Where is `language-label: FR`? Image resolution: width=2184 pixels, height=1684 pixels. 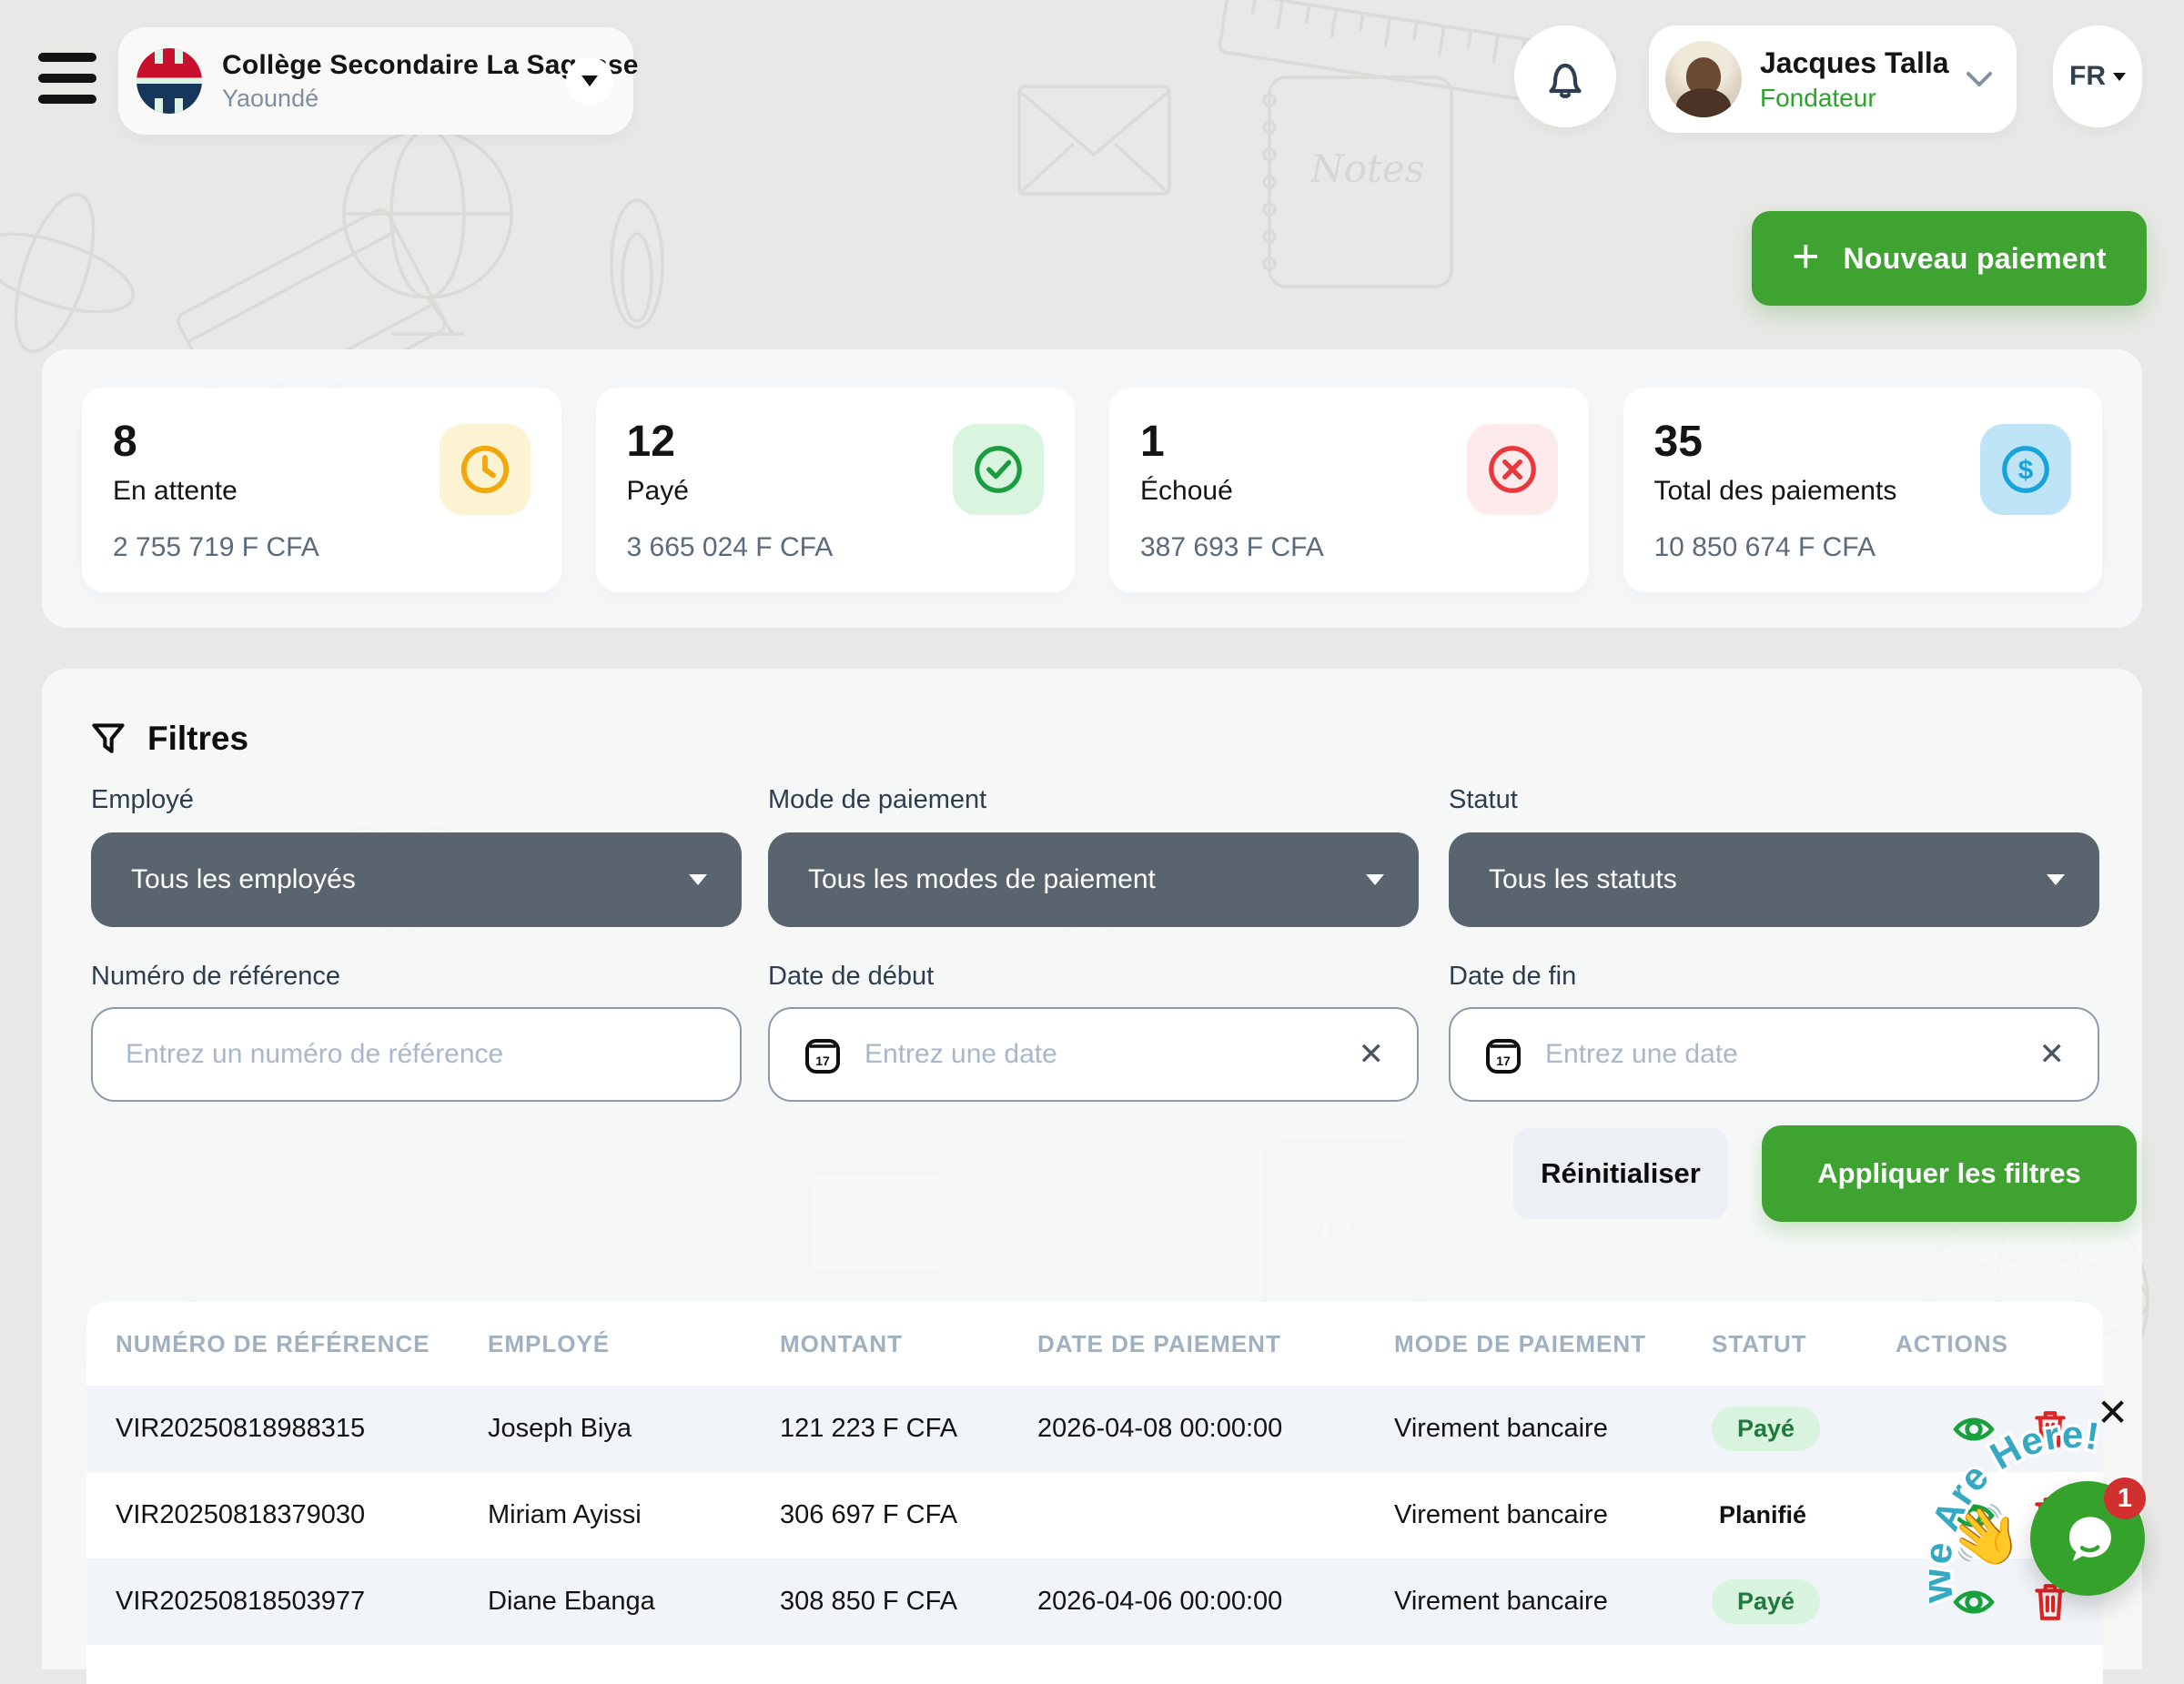 language-label: FR is located at coordinates (2088, 76).